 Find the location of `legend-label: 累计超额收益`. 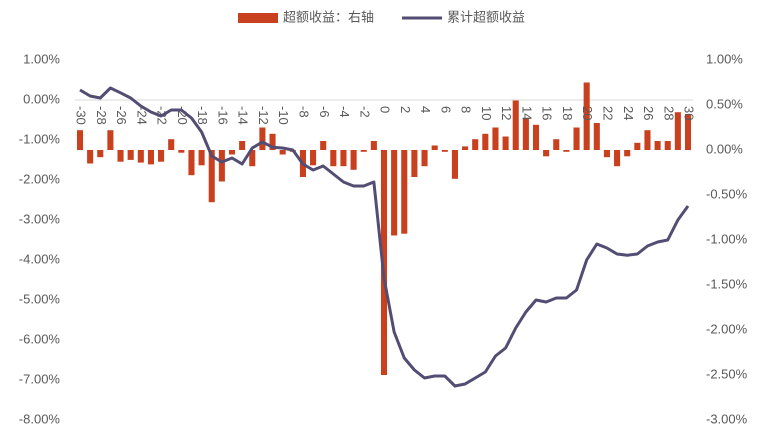

legend-label: 累计超额收益 is located at coordinates (486, 16).